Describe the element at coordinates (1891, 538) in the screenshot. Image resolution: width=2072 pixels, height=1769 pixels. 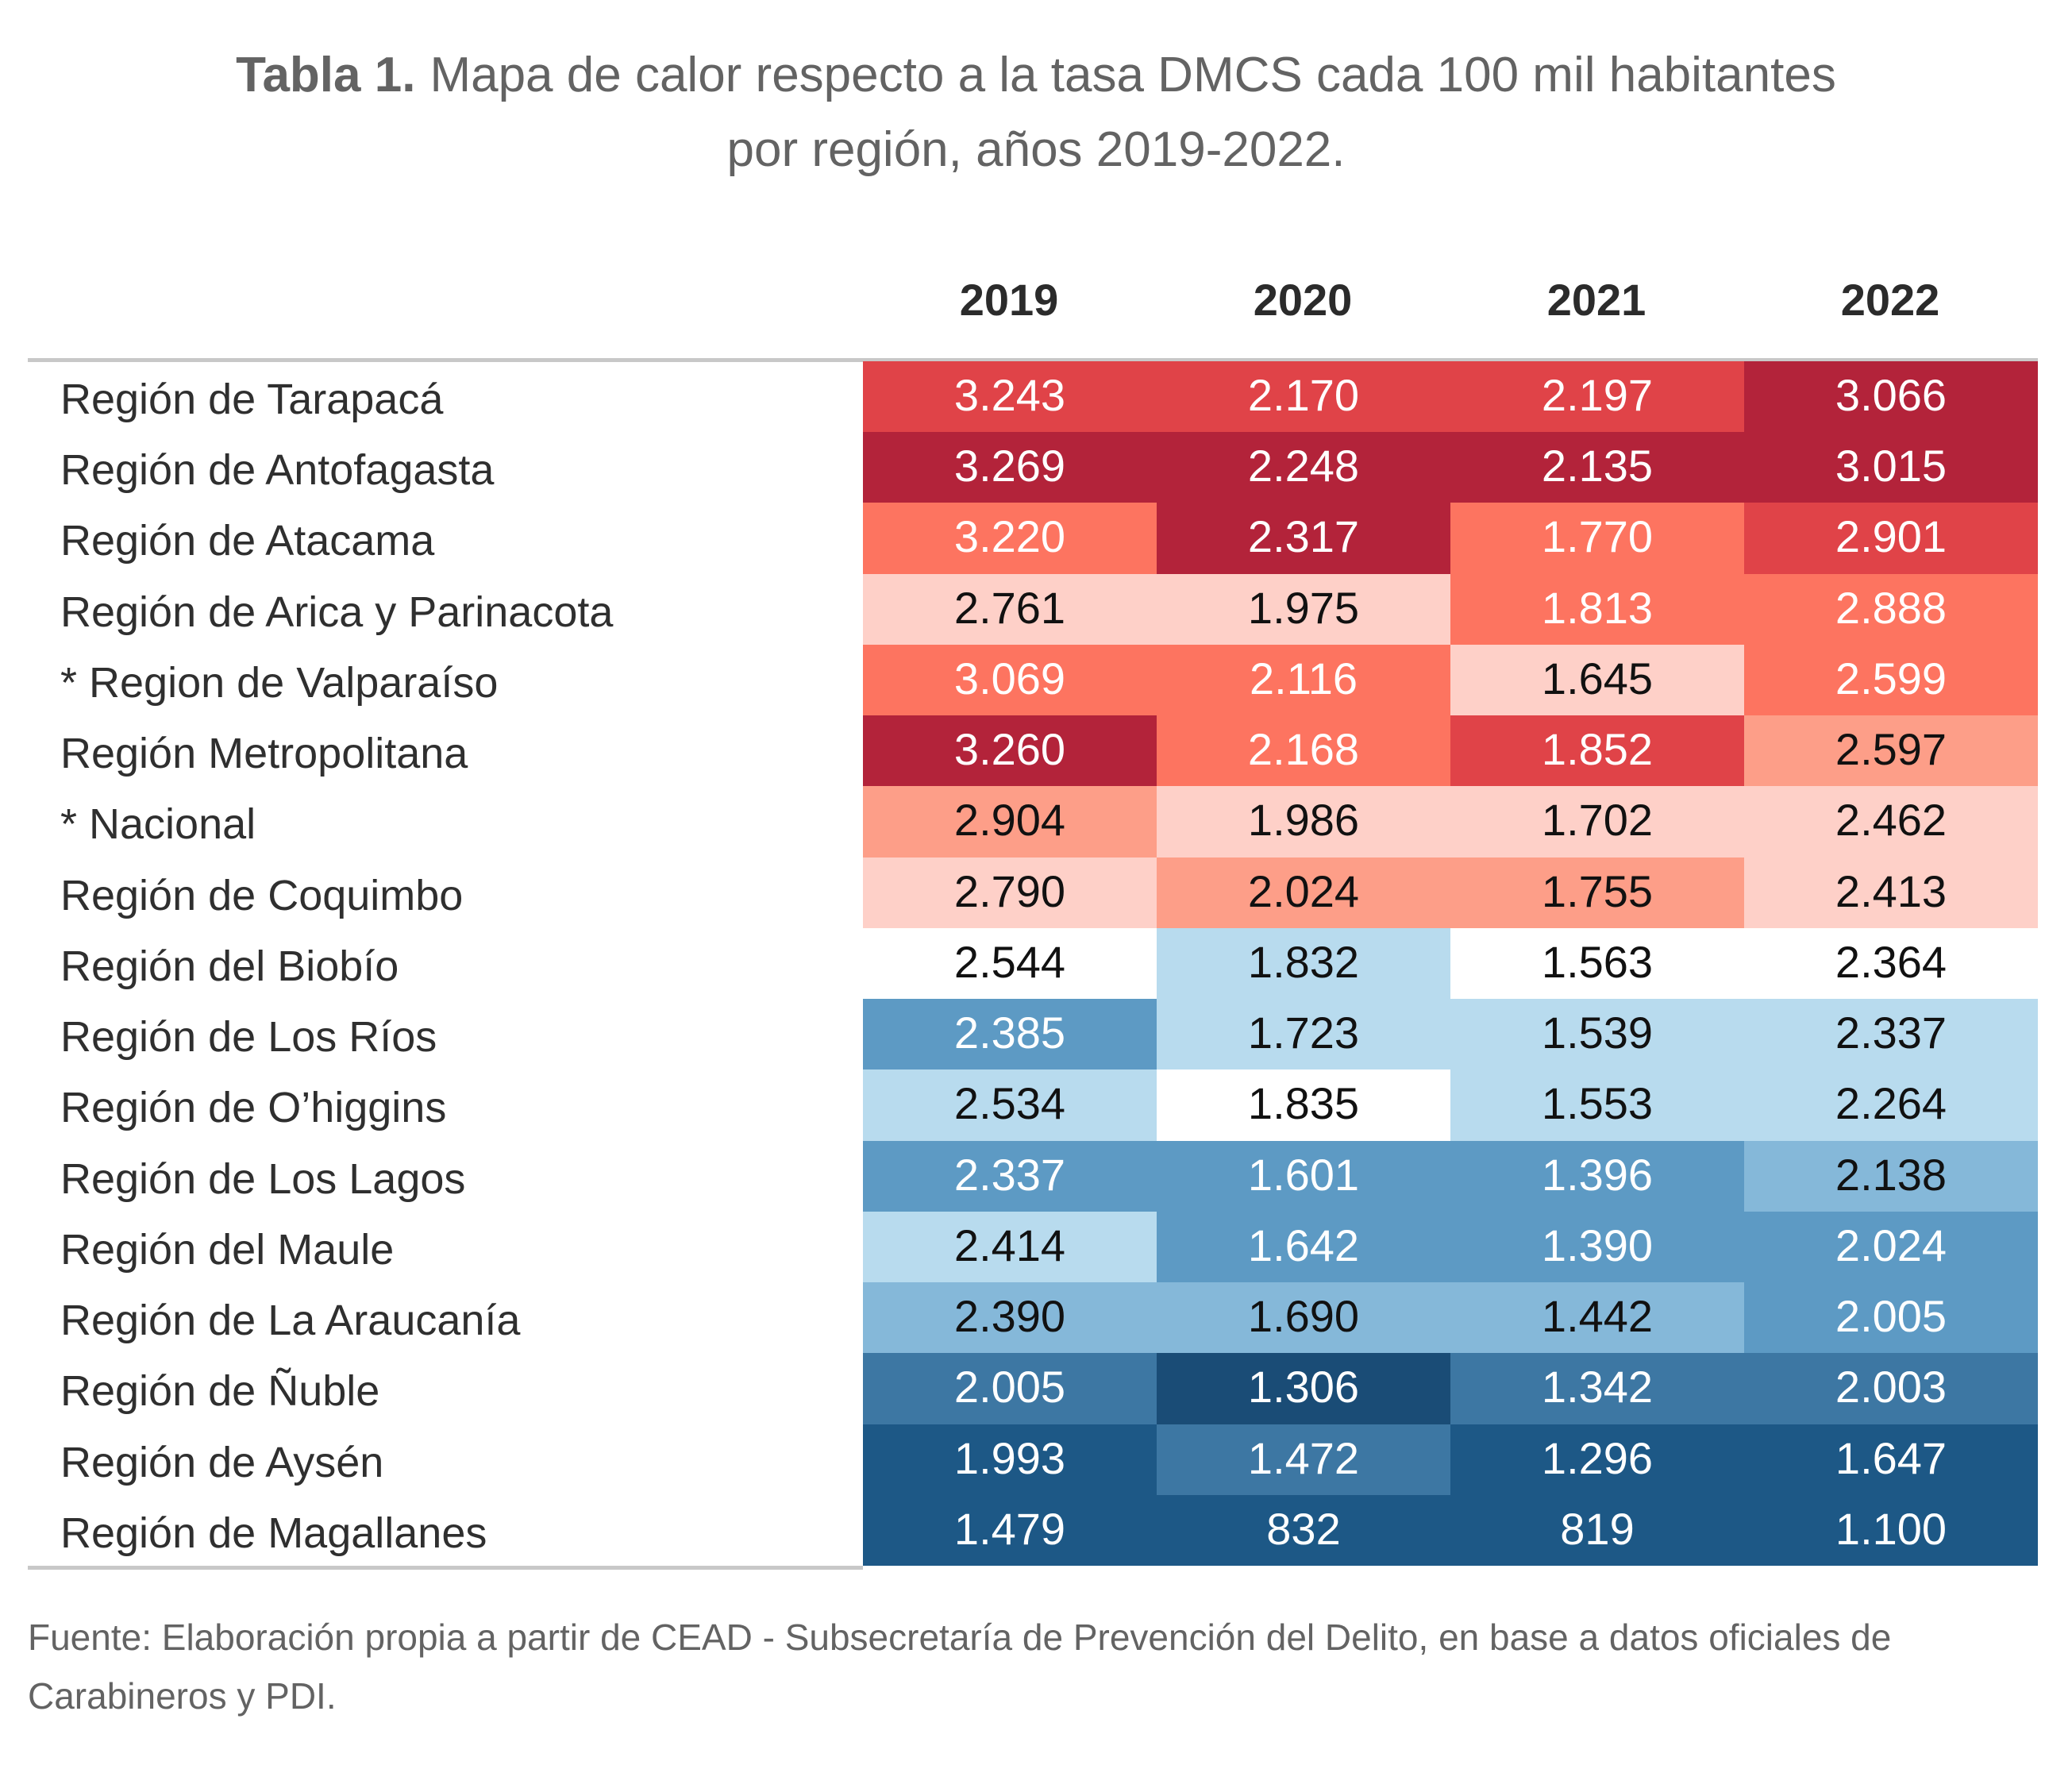
I see `heatmap-cell: 2.901` at that location.